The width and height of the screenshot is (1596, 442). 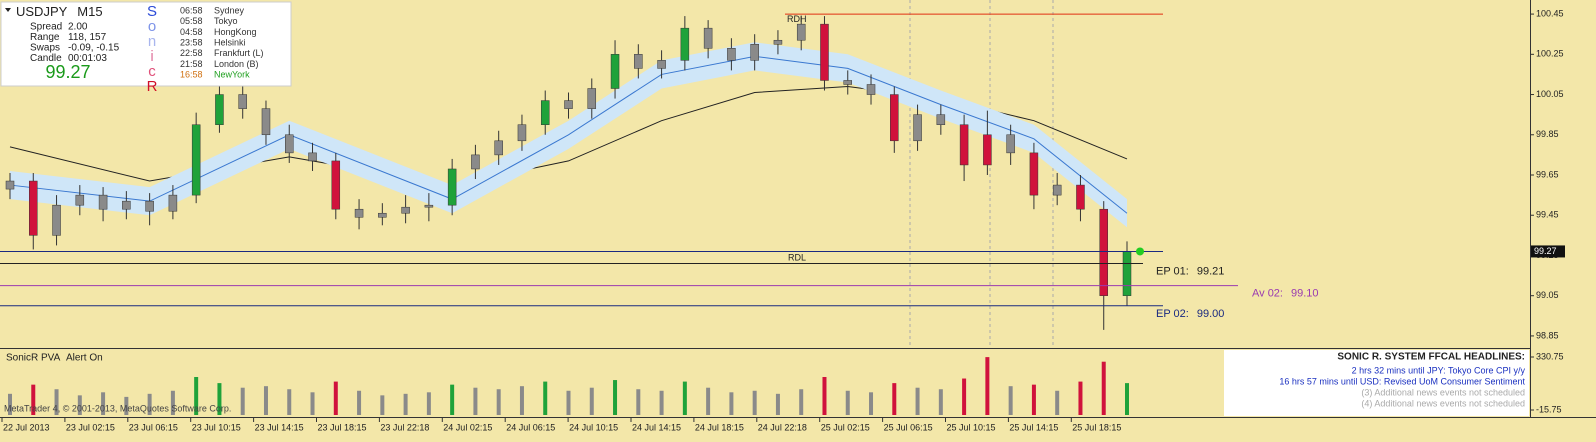 What do you see at coordinates (1443, 403) in the screenshot?
I see `news-item: (4) Additional news events not scheduled` at bounding box center [1443, 403].